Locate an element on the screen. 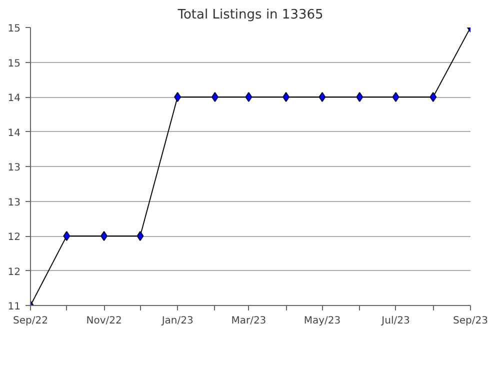 This screenshot has height=380, width=490. chart-title: Total Listings in 13365 is located at coordinates (250, 15).